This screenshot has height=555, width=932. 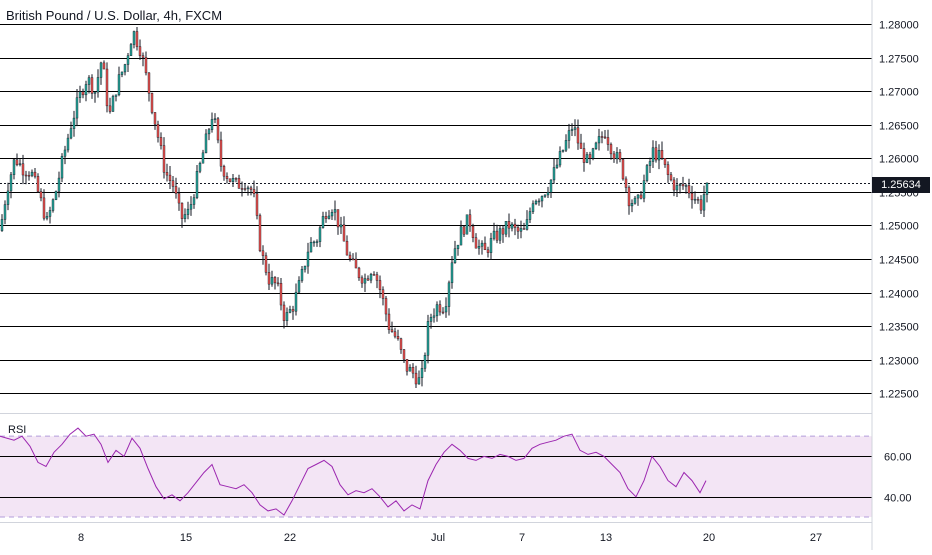 What do you see at coordinates (899, 26) in the screenshot?
I see `price-tick-label: 1.28000` at bounding box center [899, 26].